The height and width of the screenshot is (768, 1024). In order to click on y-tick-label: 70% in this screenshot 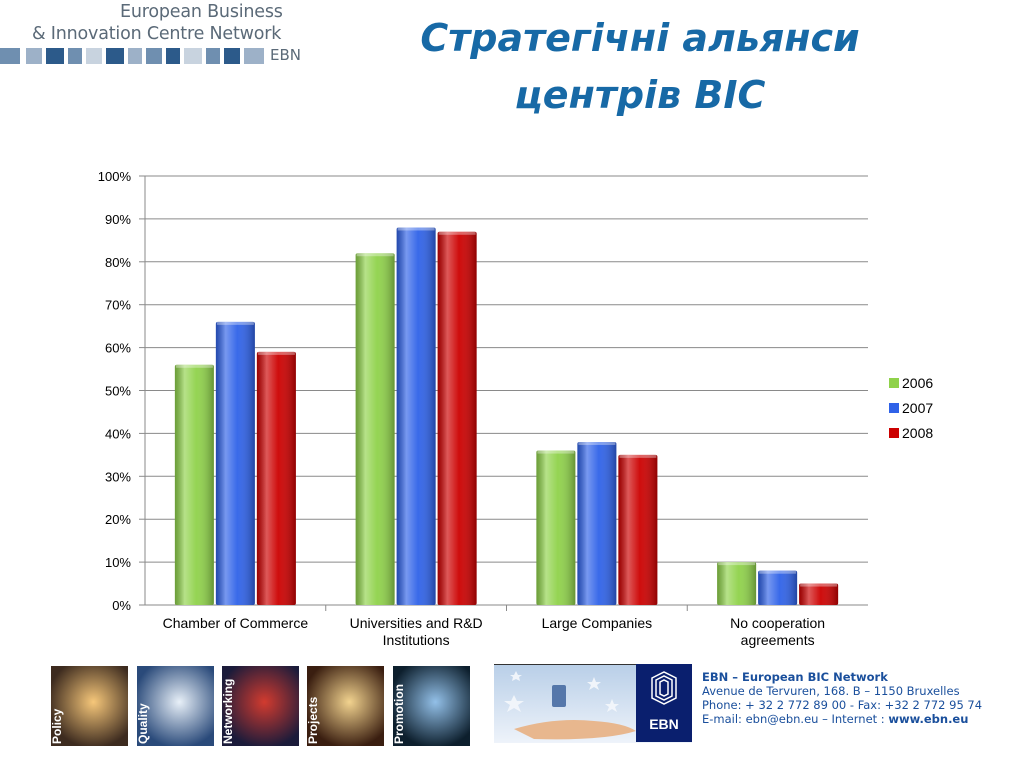, I will do `click(118, 305)`.